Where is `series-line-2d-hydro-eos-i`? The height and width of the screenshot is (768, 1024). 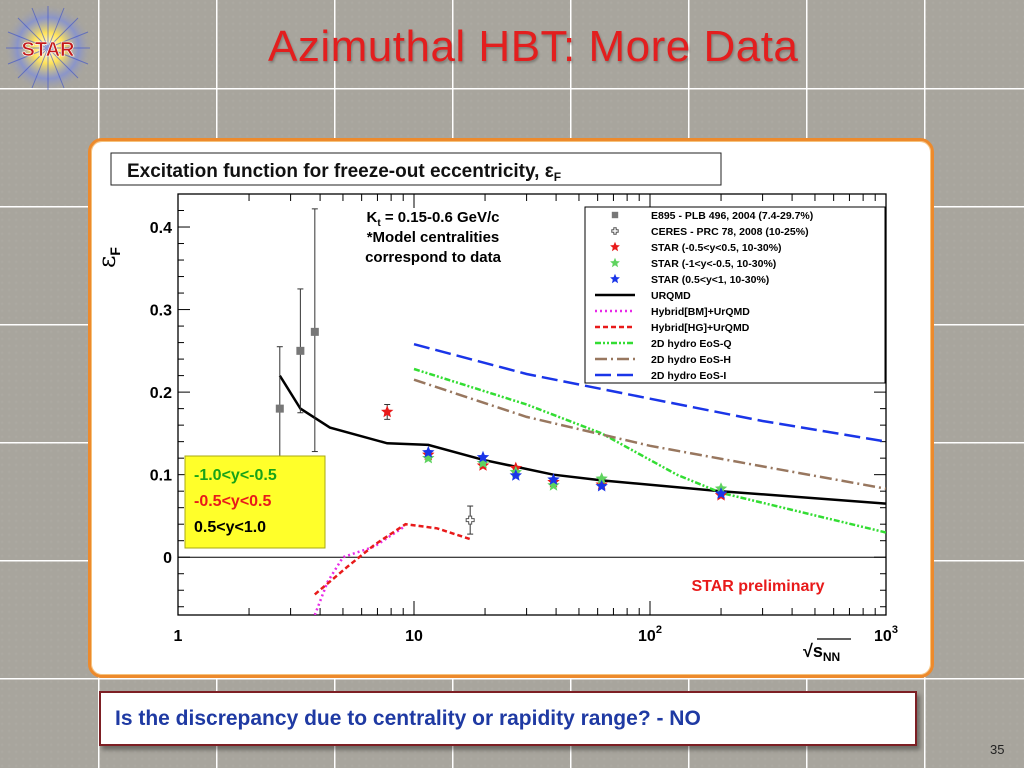
series-line-2d-hydro-eos-i is located at coordinates (649, 392).